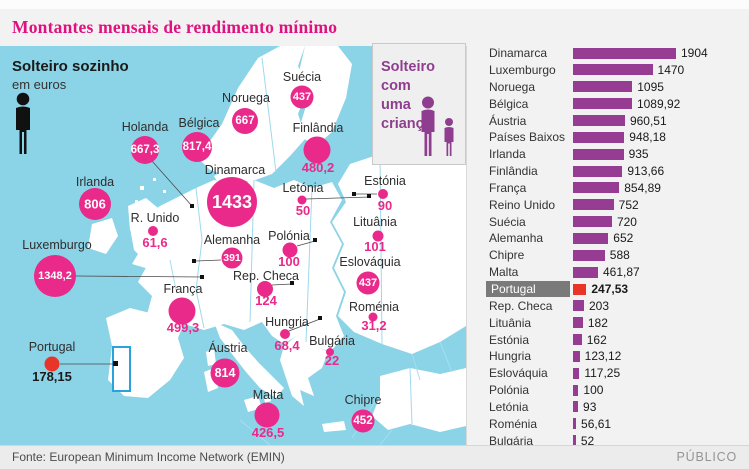 The height and width of the screenshot is (469, 749). I want to click on bar-value-rom-nia: 56,61, so click(596, 423).